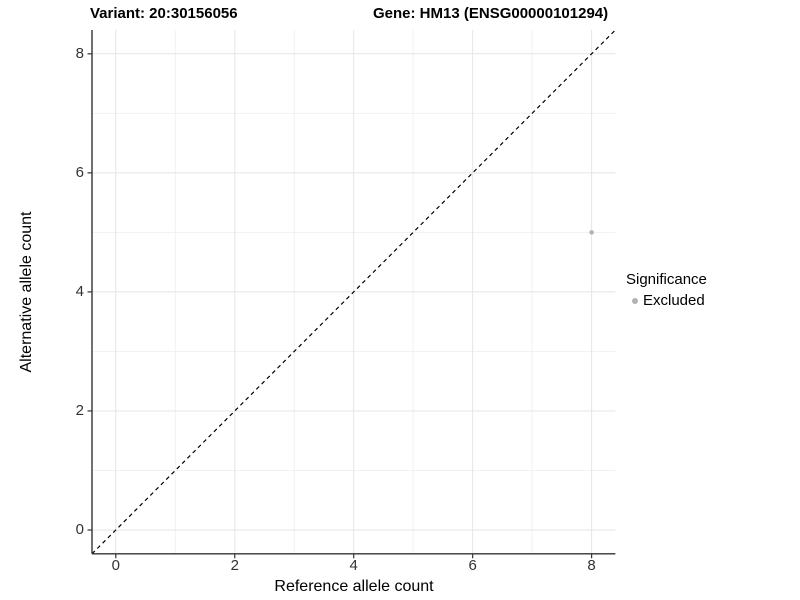 The width and height of the screenshot is (800, 600). I want to click on x-tick-label: 0, so click(115, 565).